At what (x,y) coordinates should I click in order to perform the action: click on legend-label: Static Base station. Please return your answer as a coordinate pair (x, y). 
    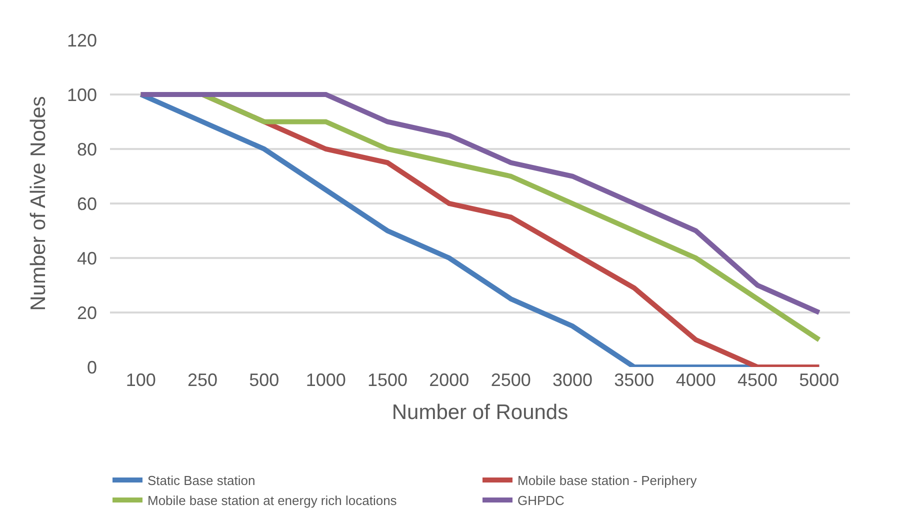
    Looking at the image, I should click on (202, 480).